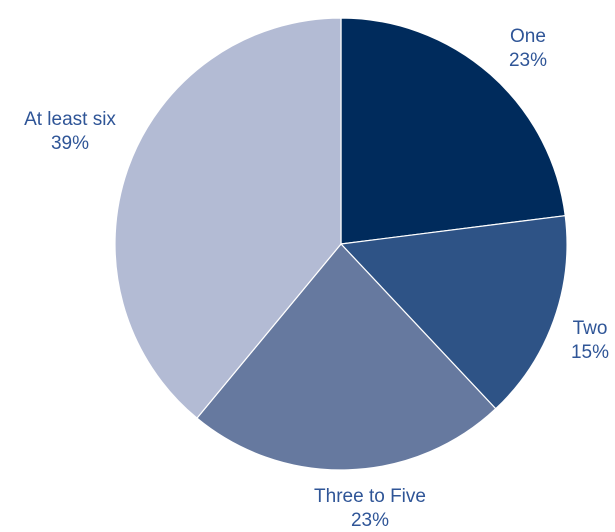  I want to click on slice-value-one: 23%, so click(528, 60).